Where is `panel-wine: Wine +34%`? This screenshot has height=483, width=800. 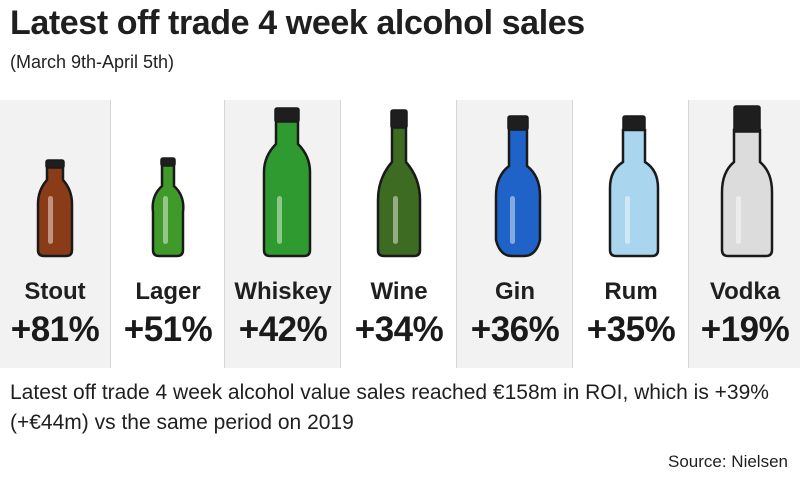 panel-wine: Wine +34% is located at coordinates (398, 234).